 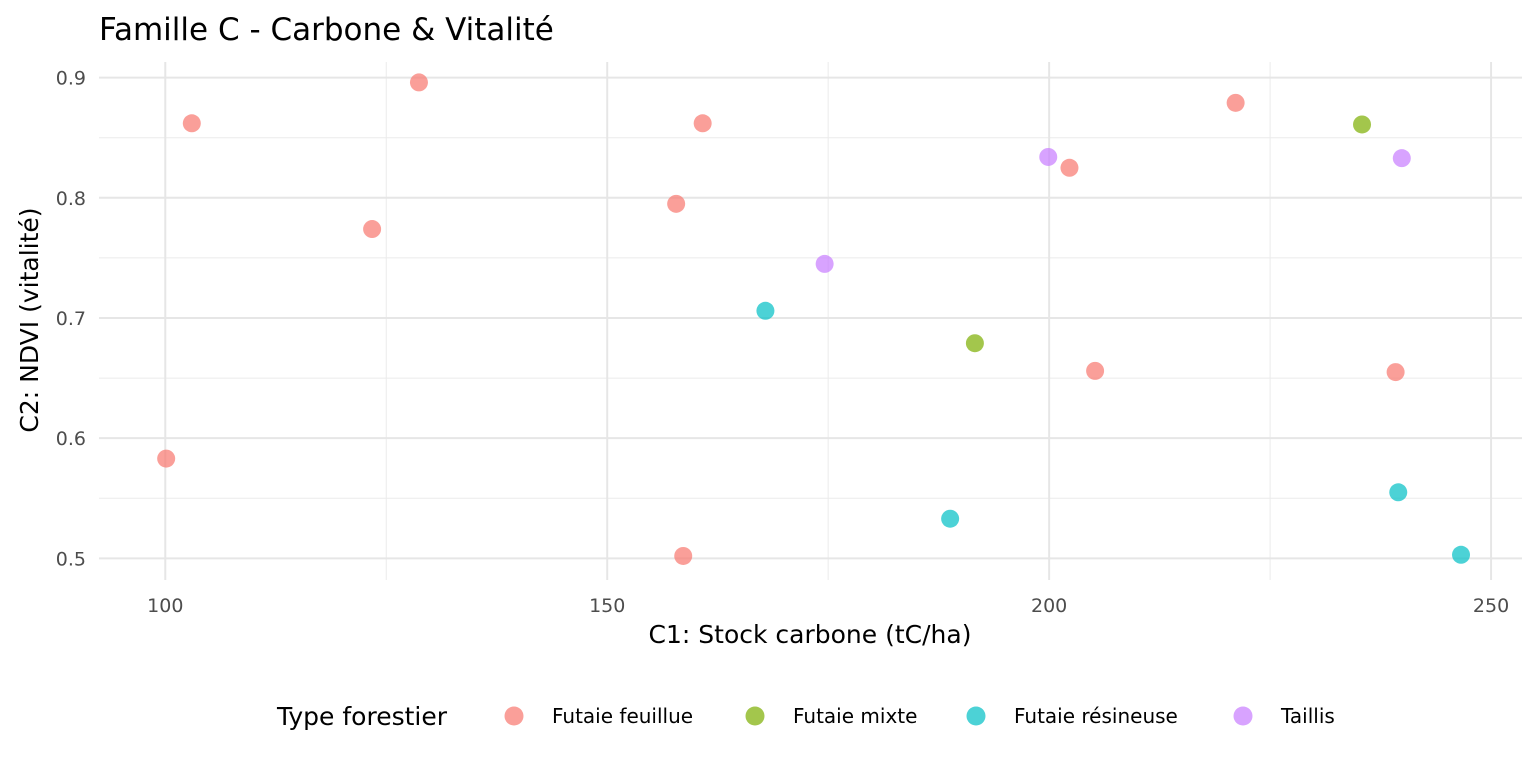 I want to click on legend-label-futaie-feuillue: Futaie feuillue, so click(x=622, y=716).